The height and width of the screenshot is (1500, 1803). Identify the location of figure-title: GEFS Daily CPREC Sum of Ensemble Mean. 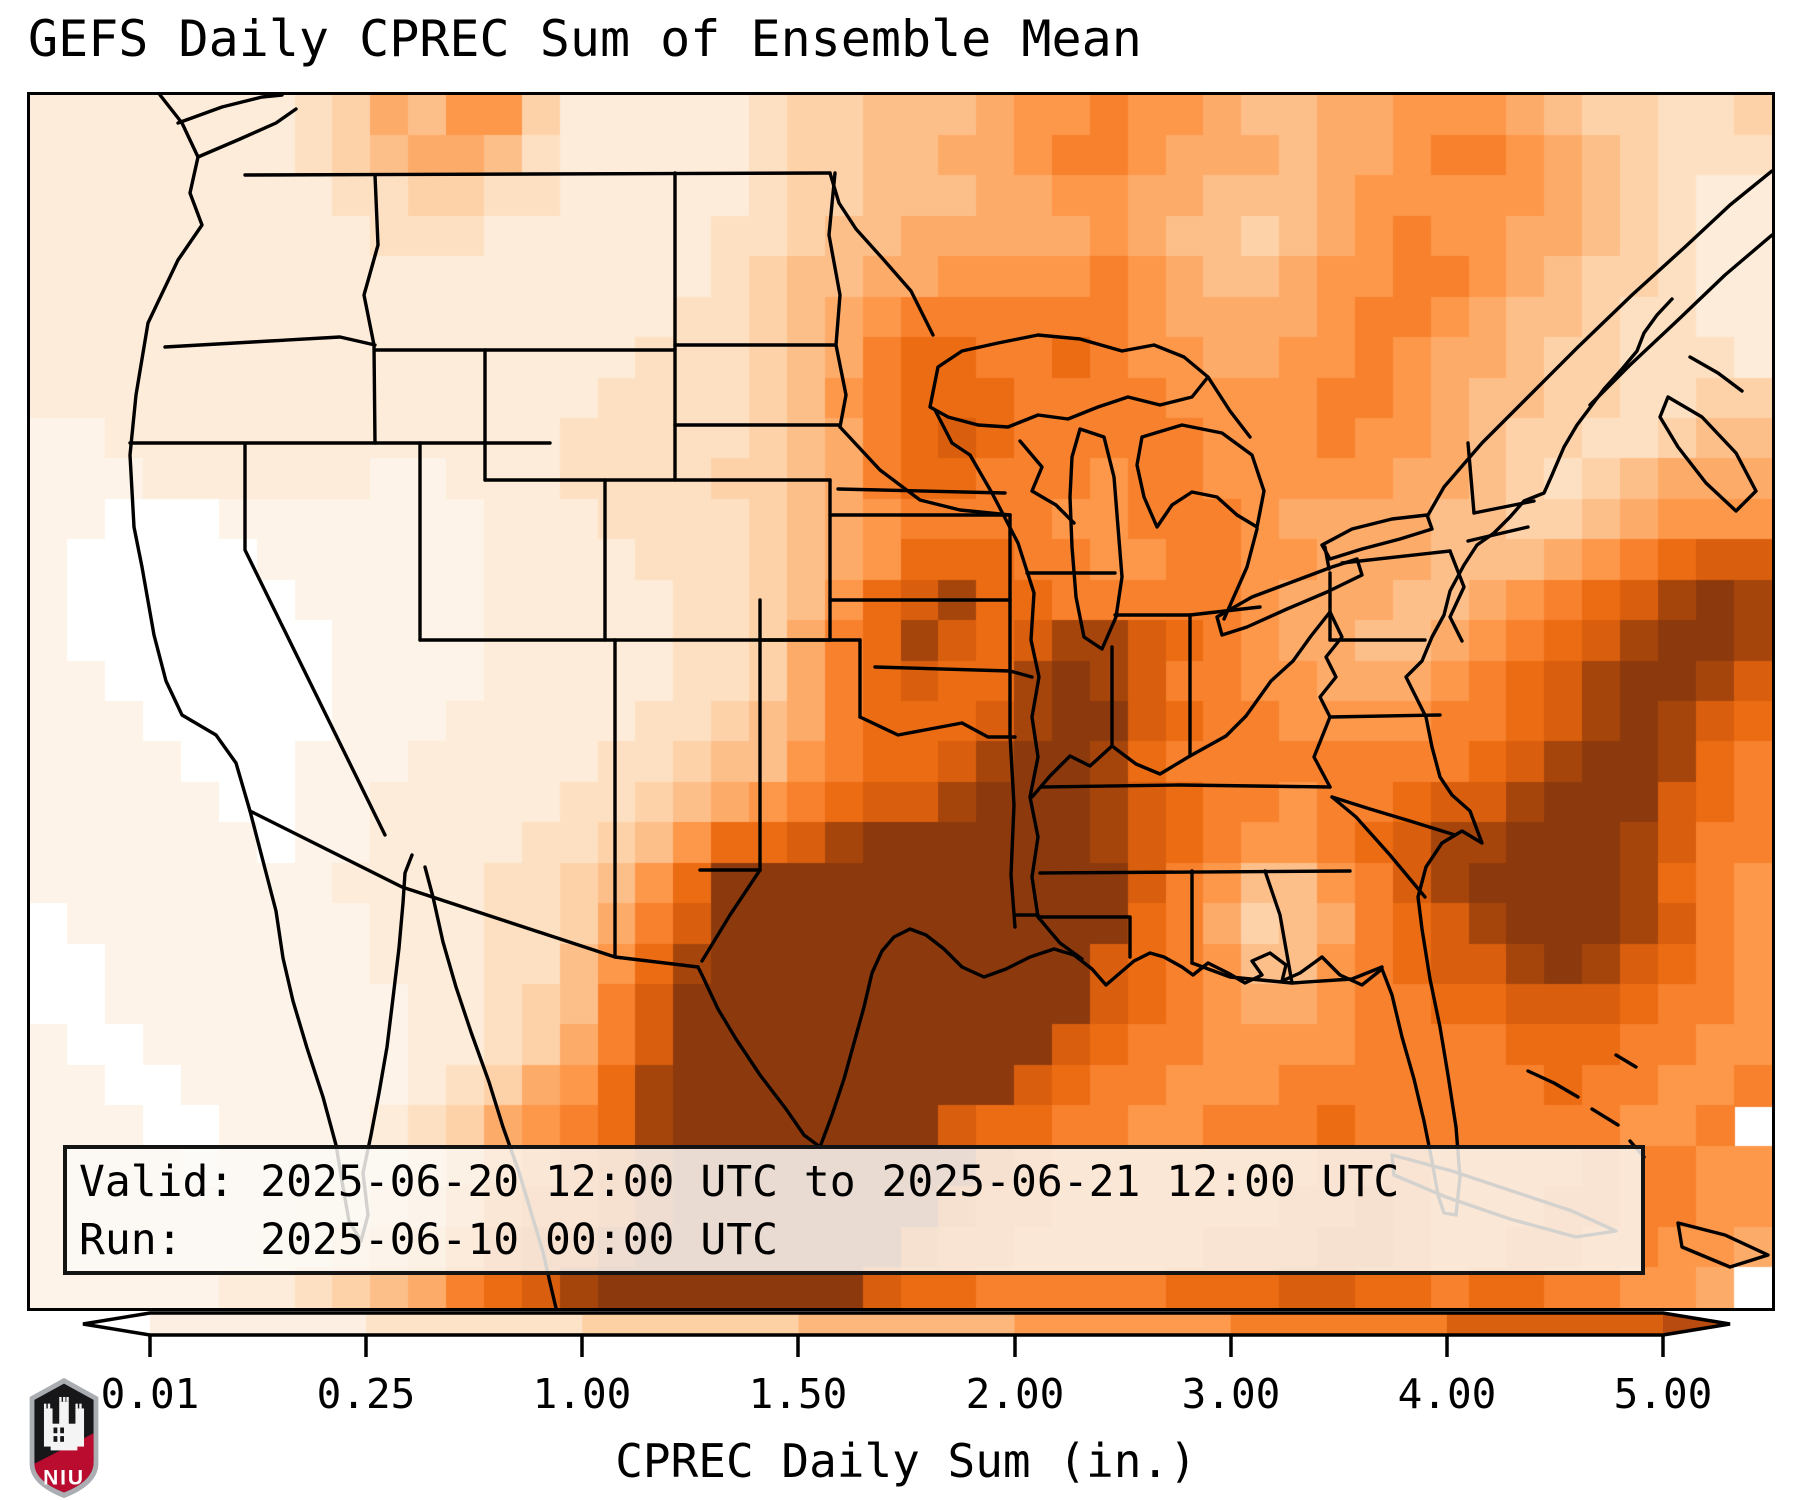
(585, 39).